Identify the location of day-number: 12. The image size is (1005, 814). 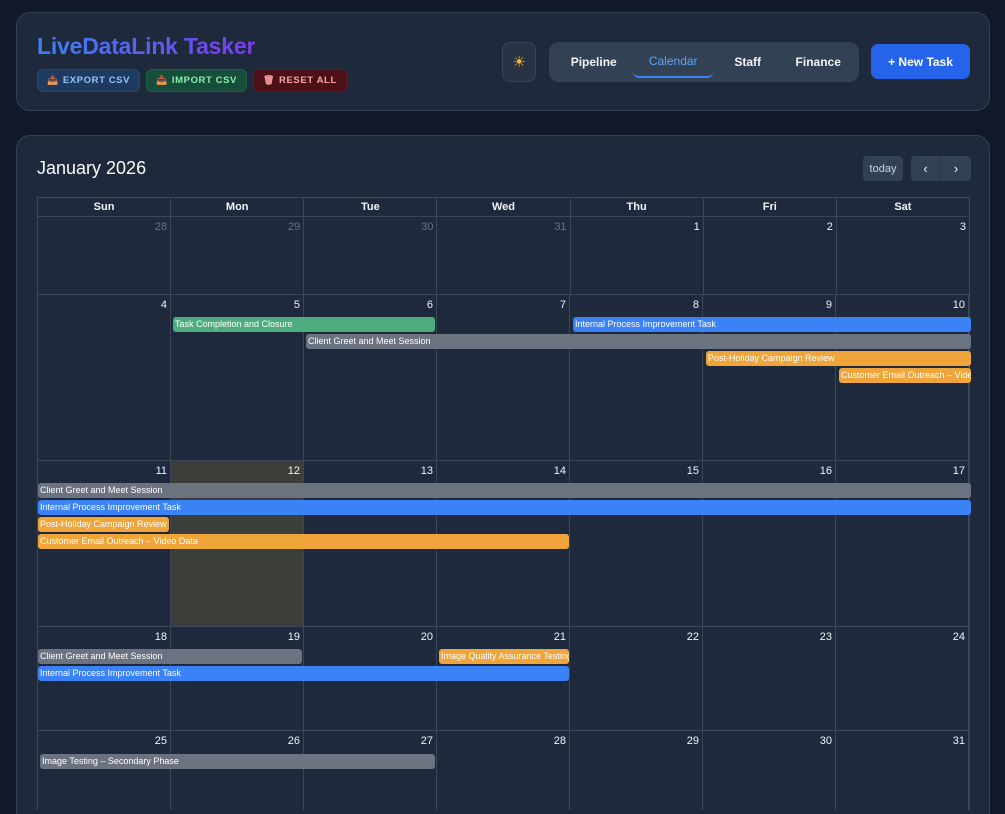
(293, 471).